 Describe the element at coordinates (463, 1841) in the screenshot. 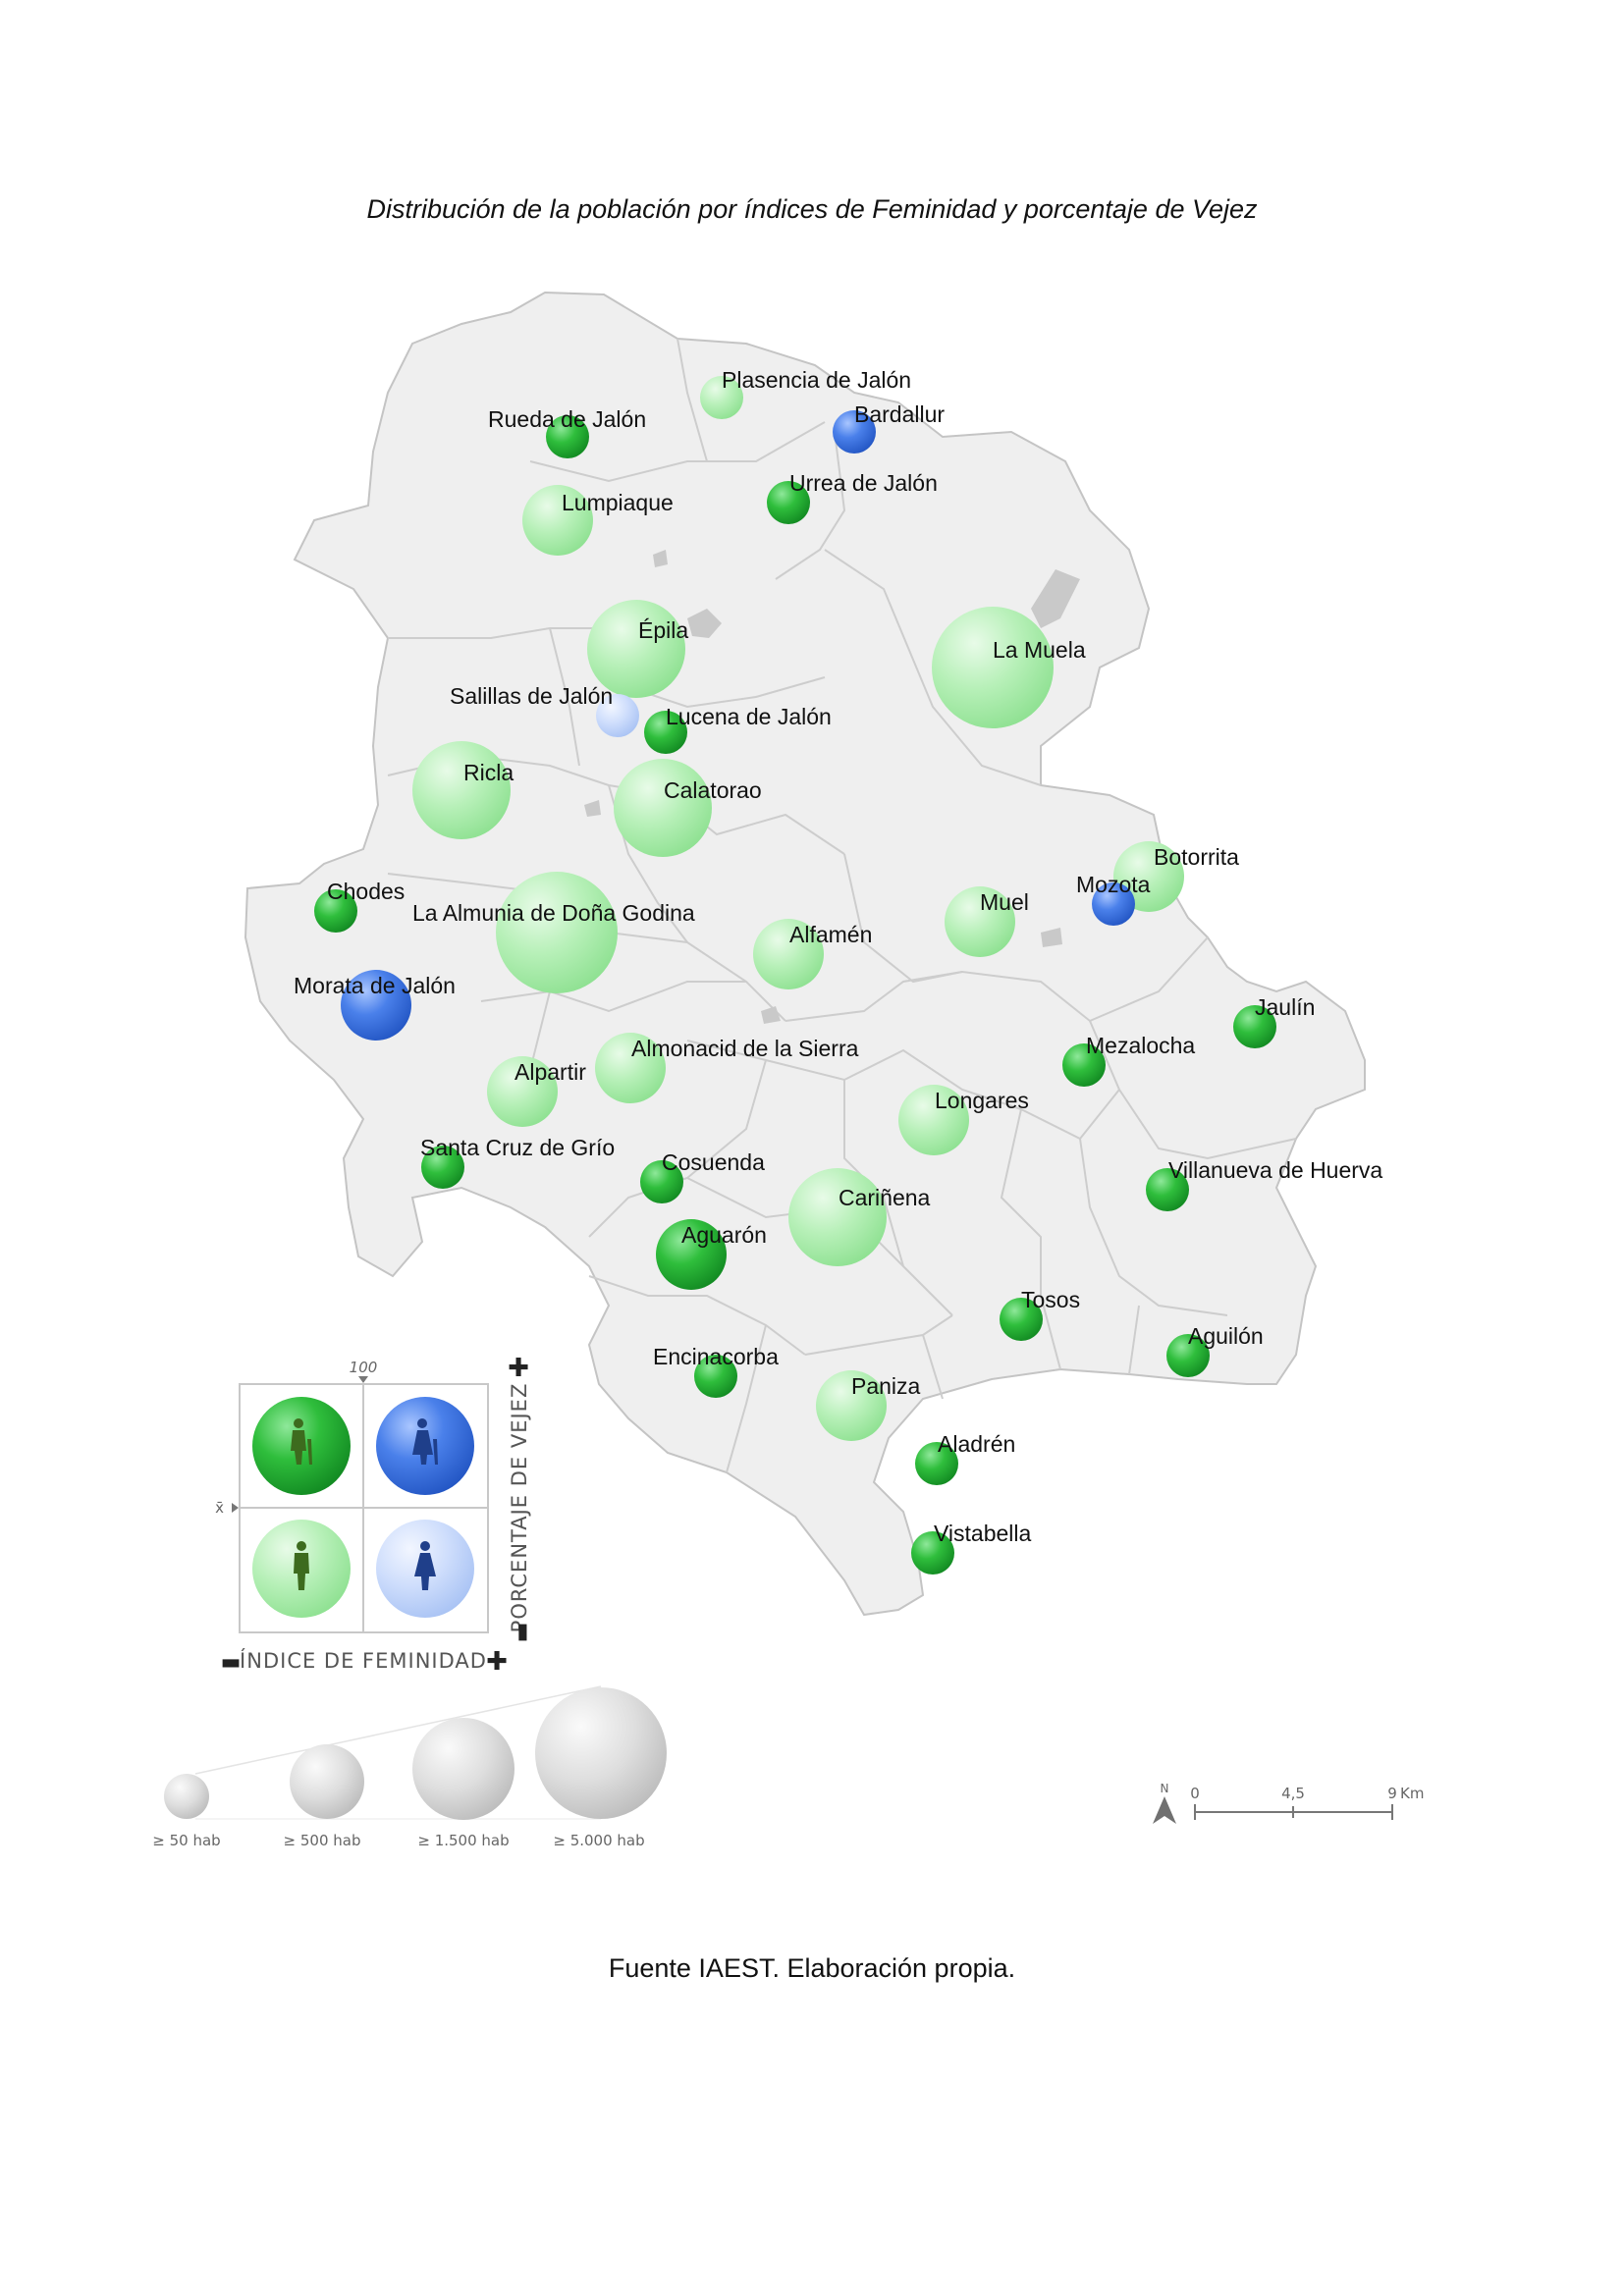

I see `legend-size-label: ≥ 1.500 hab` at that location.